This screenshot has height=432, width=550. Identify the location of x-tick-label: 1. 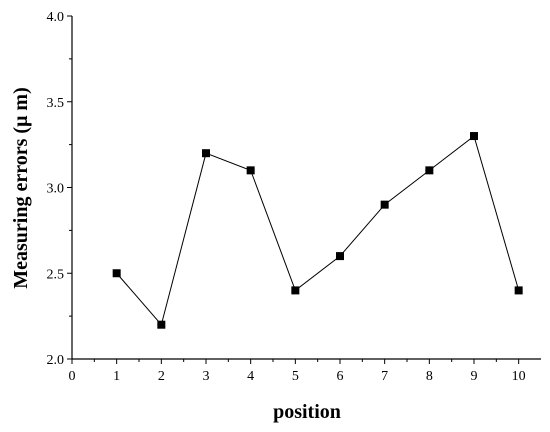
(116, 376).